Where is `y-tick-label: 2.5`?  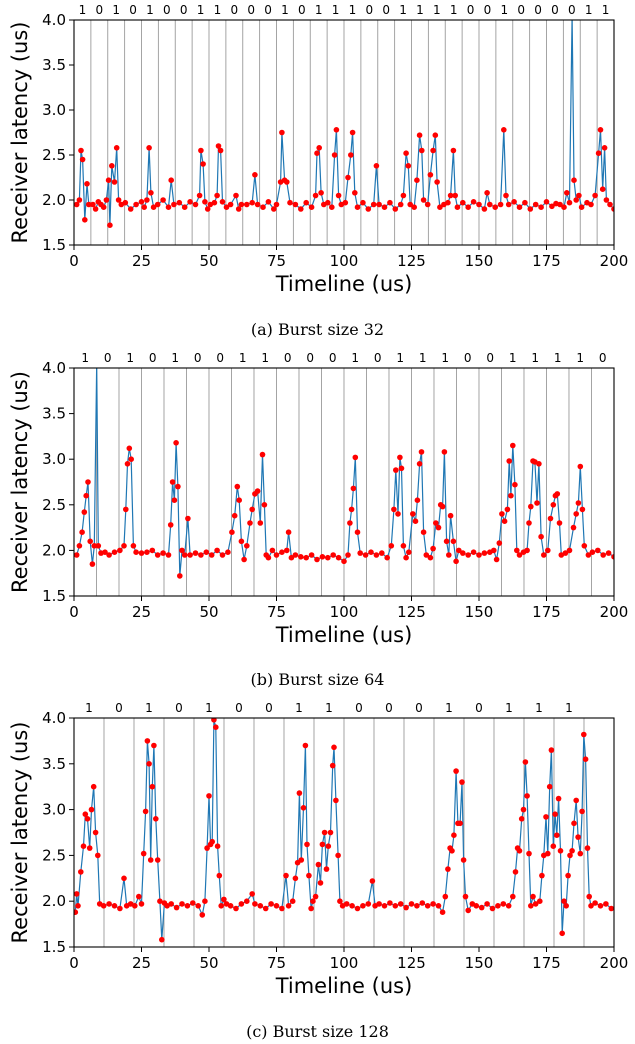 y-tick-label: 2.5 is located at coordinates (54, 505).